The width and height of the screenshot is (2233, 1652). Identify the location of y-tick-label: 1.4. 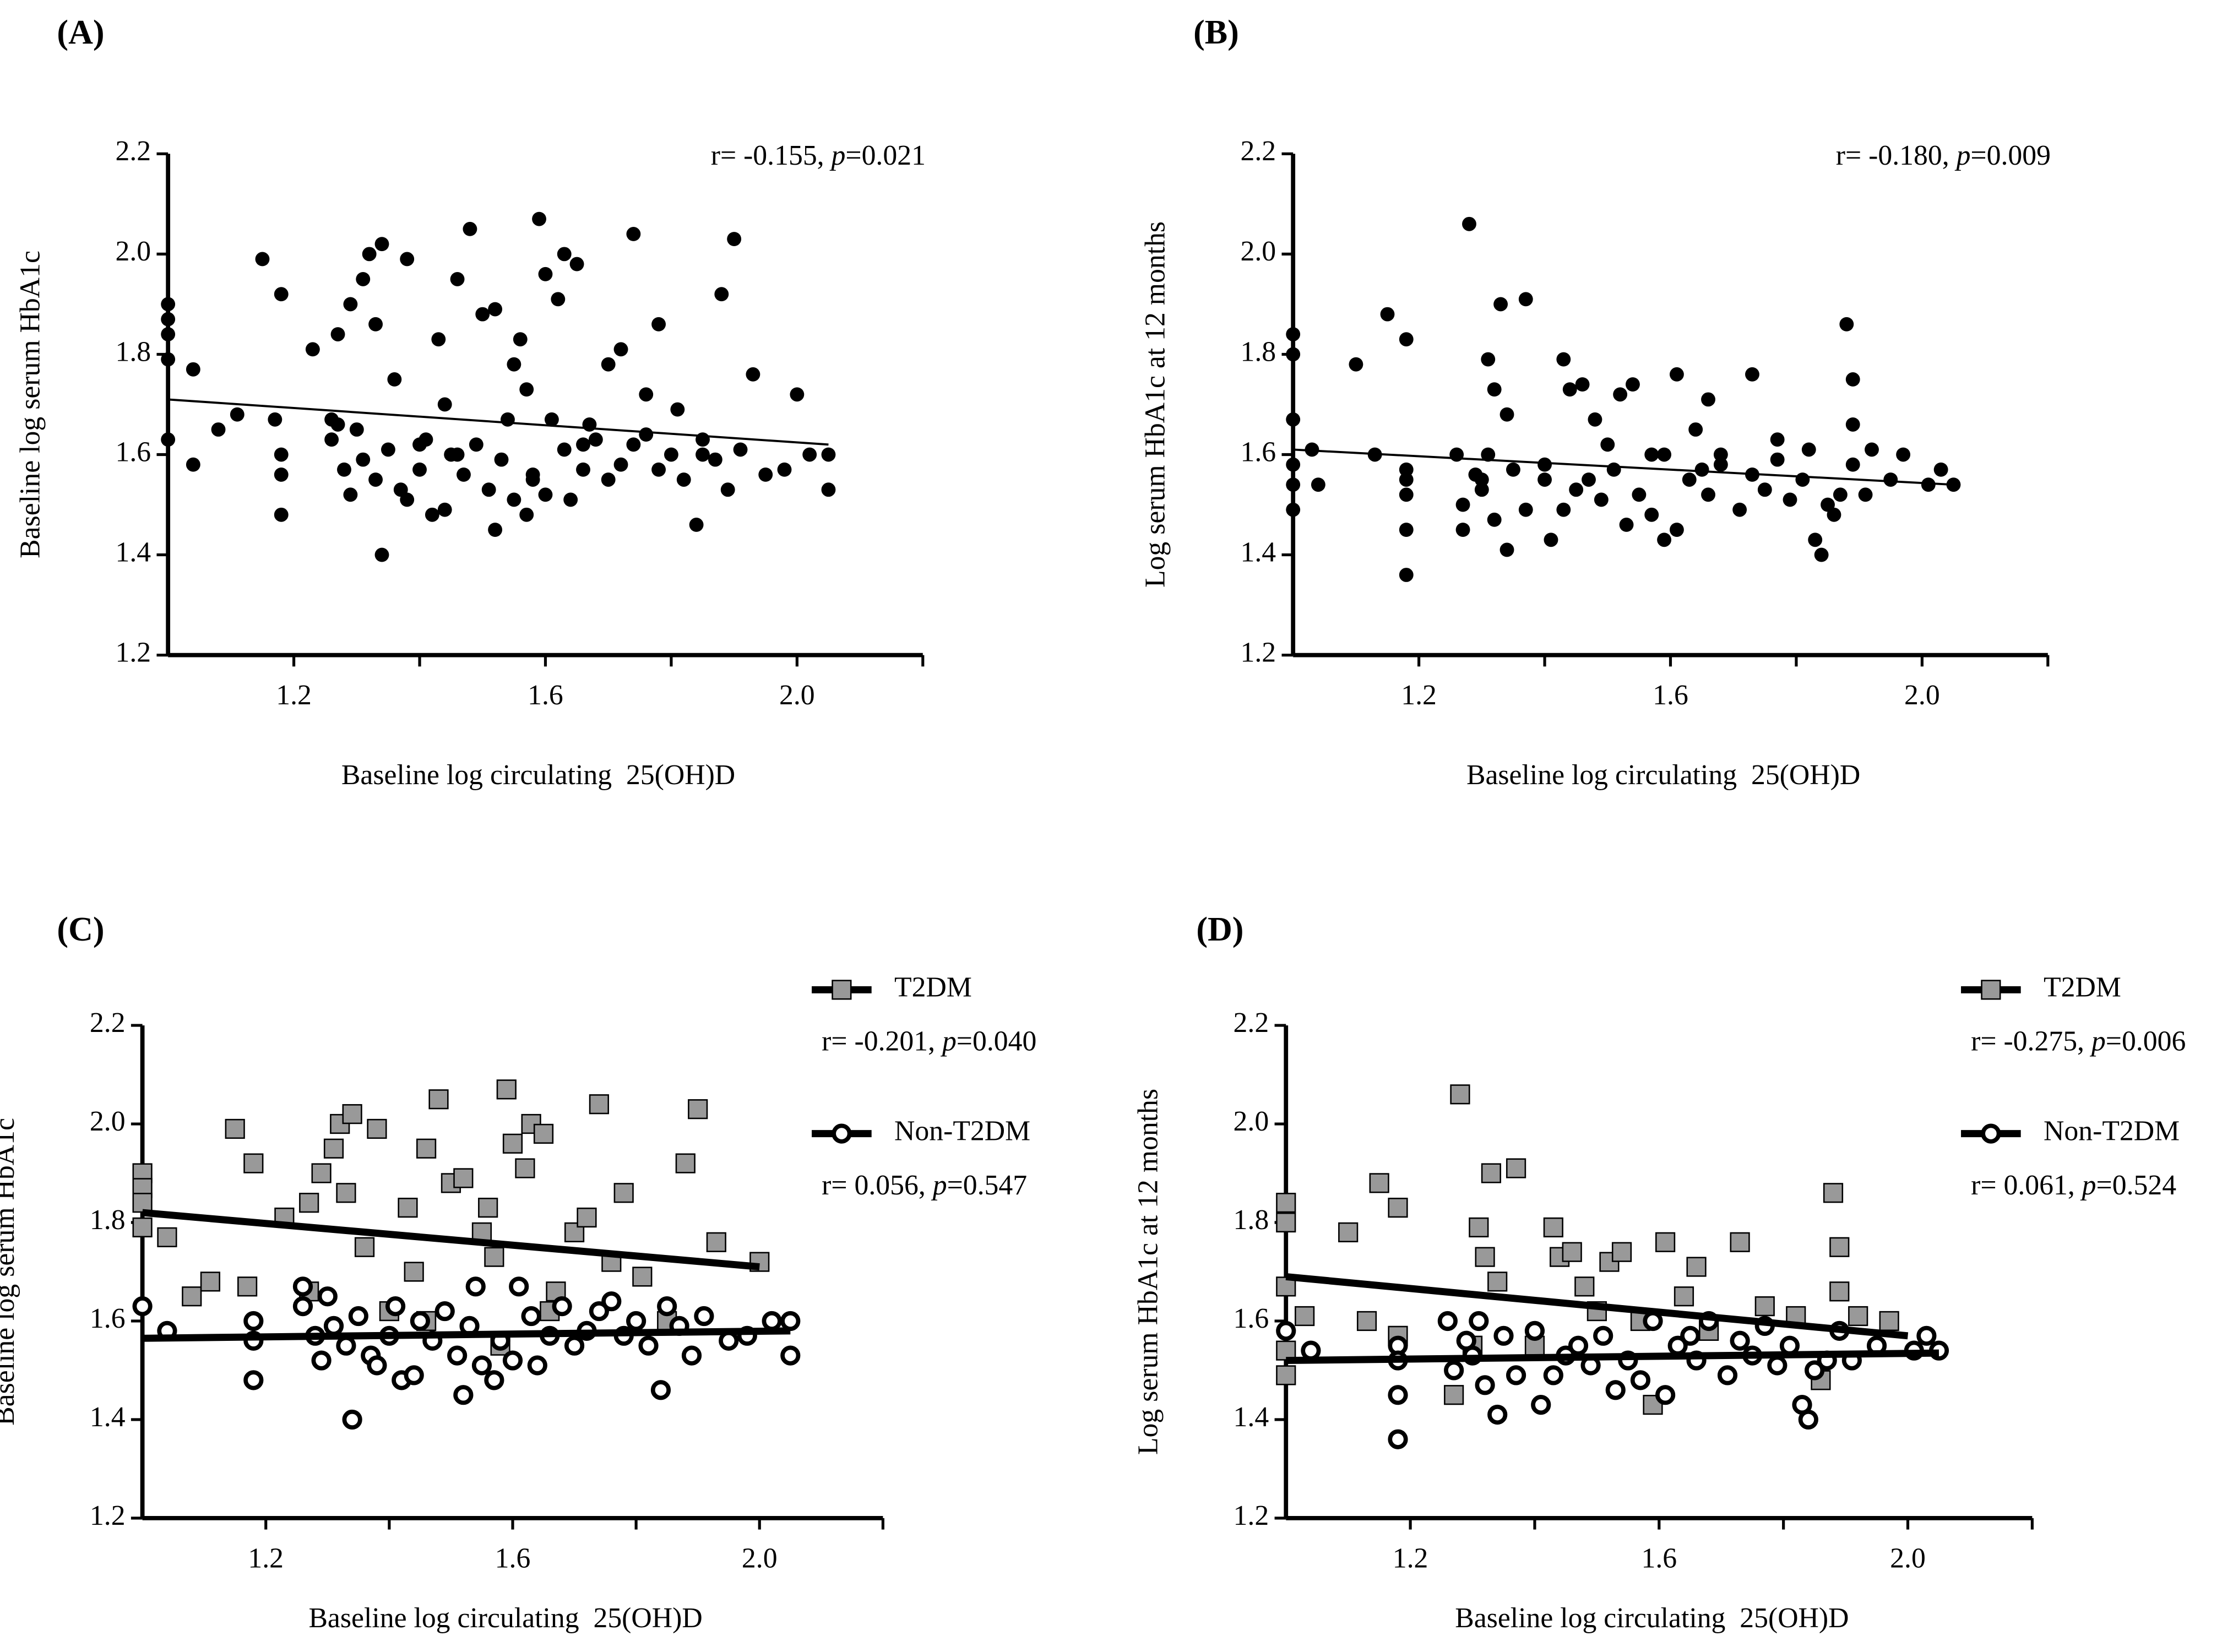
(108, 1417).